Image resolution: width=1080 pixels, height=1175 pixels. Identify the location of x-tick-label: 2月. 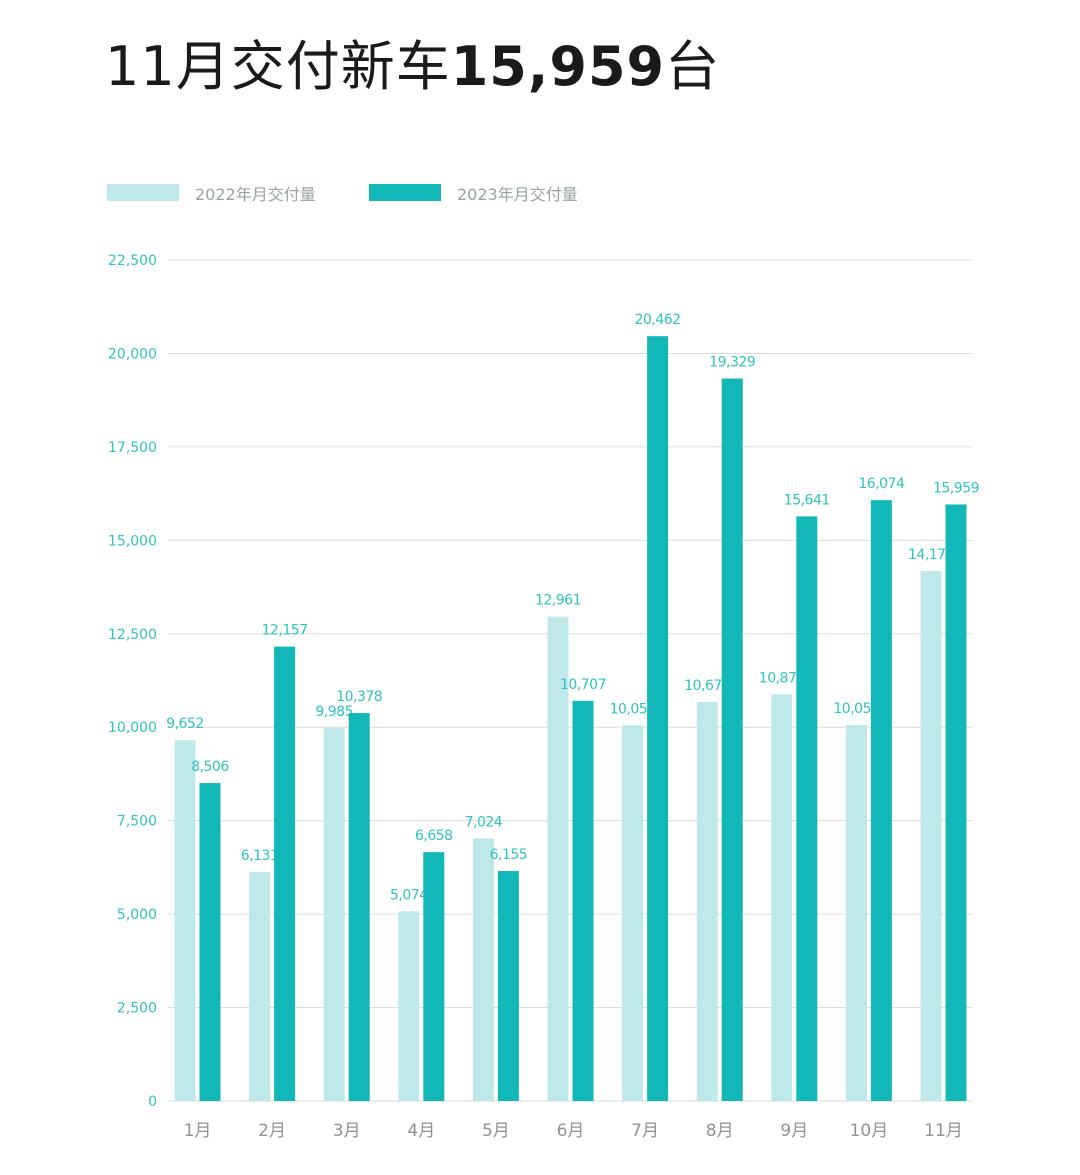
(272, 1131).